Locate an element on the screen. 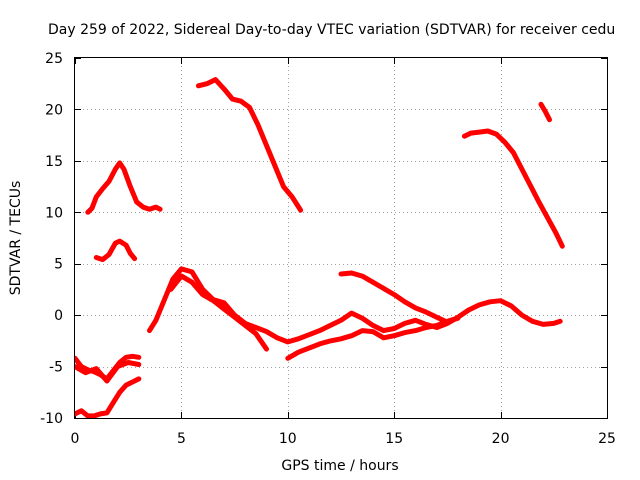 The height and width of the screenshot is (480, 640). x-tick-label: 0 is located at coordinates (75, 439).